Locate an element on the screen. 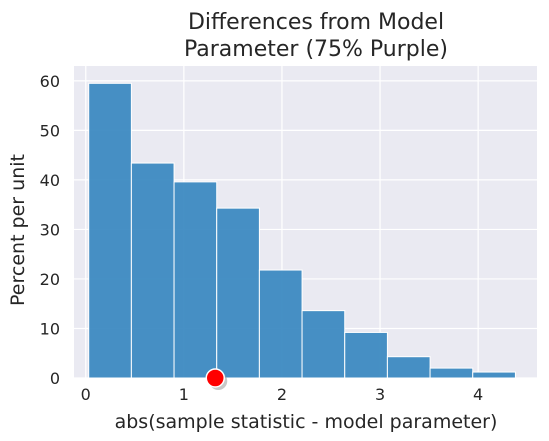  y-tick-label: 60 is located at coordinates (50, 81).